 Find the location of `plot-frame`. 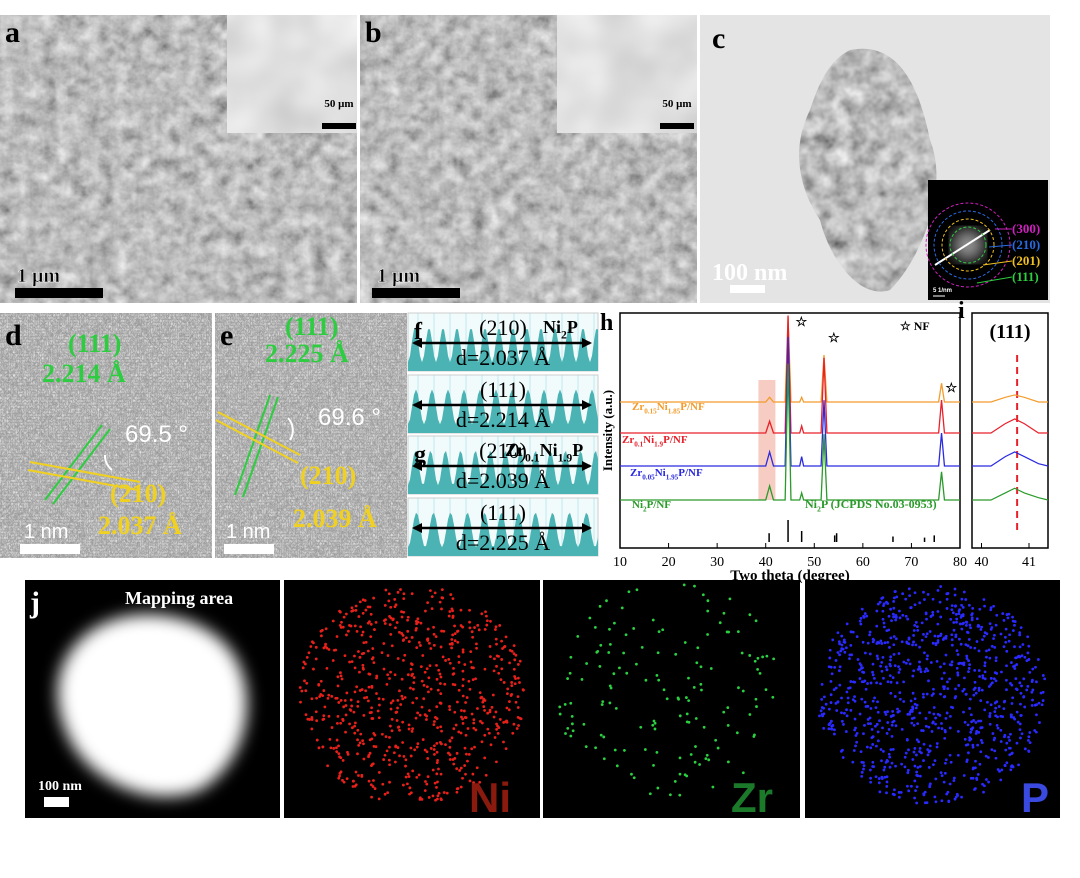

plot-frame is located at coordinates (790, 430).